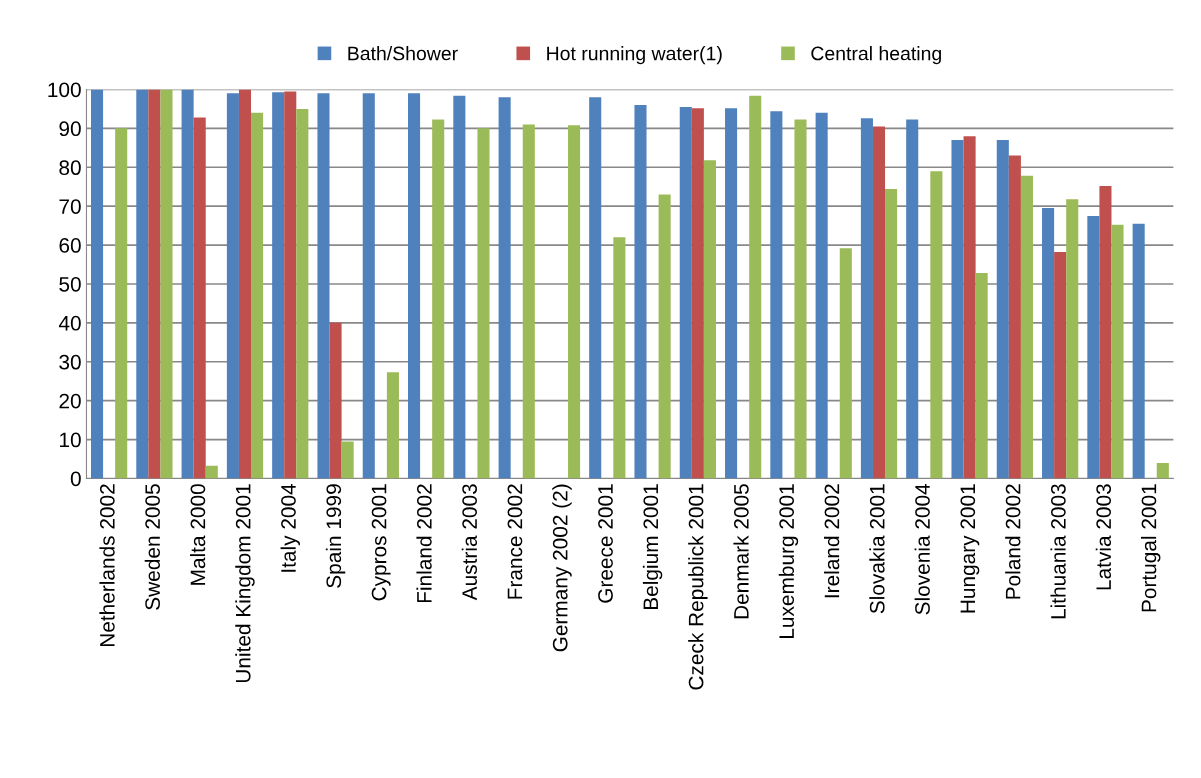 The width and height of the screenshot is (1201, 778). What do you see at coordinates (70, 245) in the screenshot?
I see `y-tick-label: 60` at bounding box center [70, 245].